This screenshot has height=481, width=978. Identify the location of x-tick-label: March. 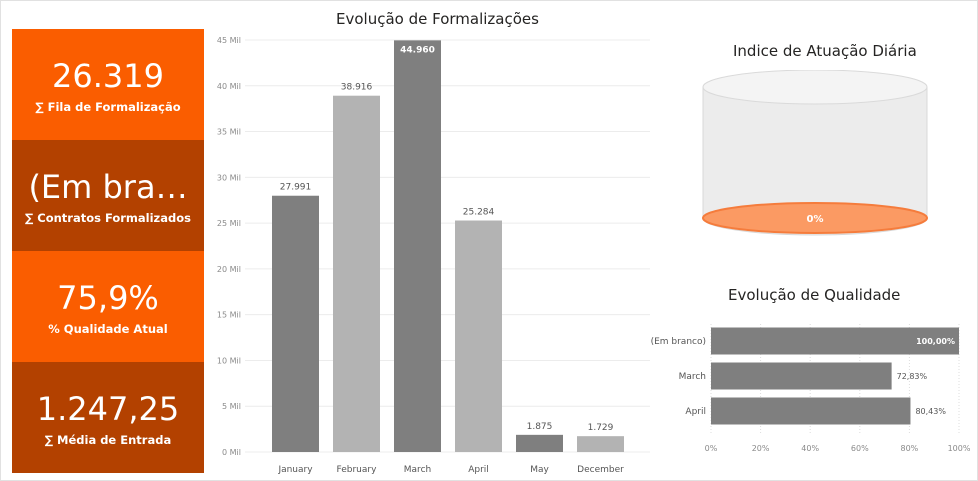
(417, 470).